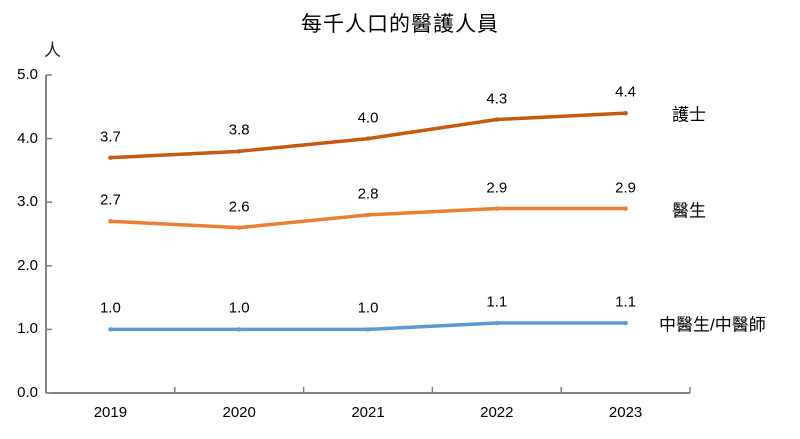 This screenshot has height=439, width=800. Describe the element at coordinates (689, 115) in the screenshot. I see `series-label-nurses: 護士` at that location.